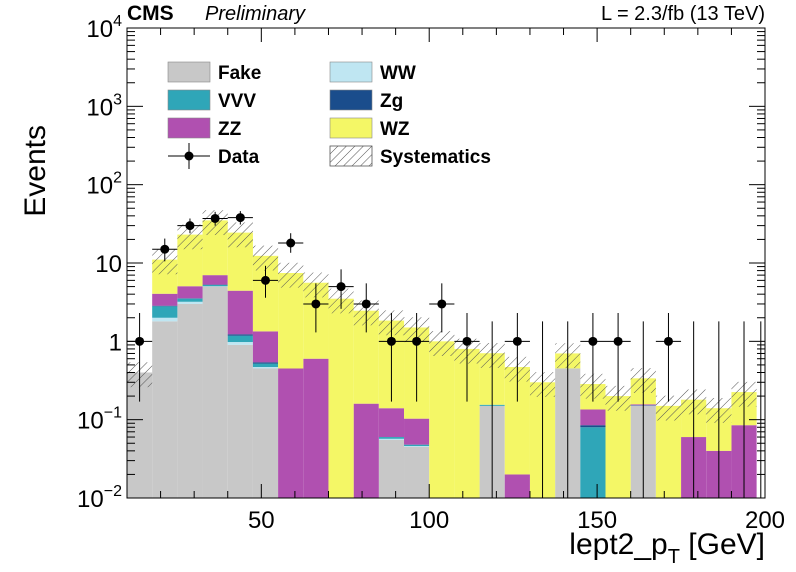 This screenshot has width=796, height=572. Describe the element at coordinates (113, 413) in the screenshot. I see `y-tick-label-exponent: −1` at that location.